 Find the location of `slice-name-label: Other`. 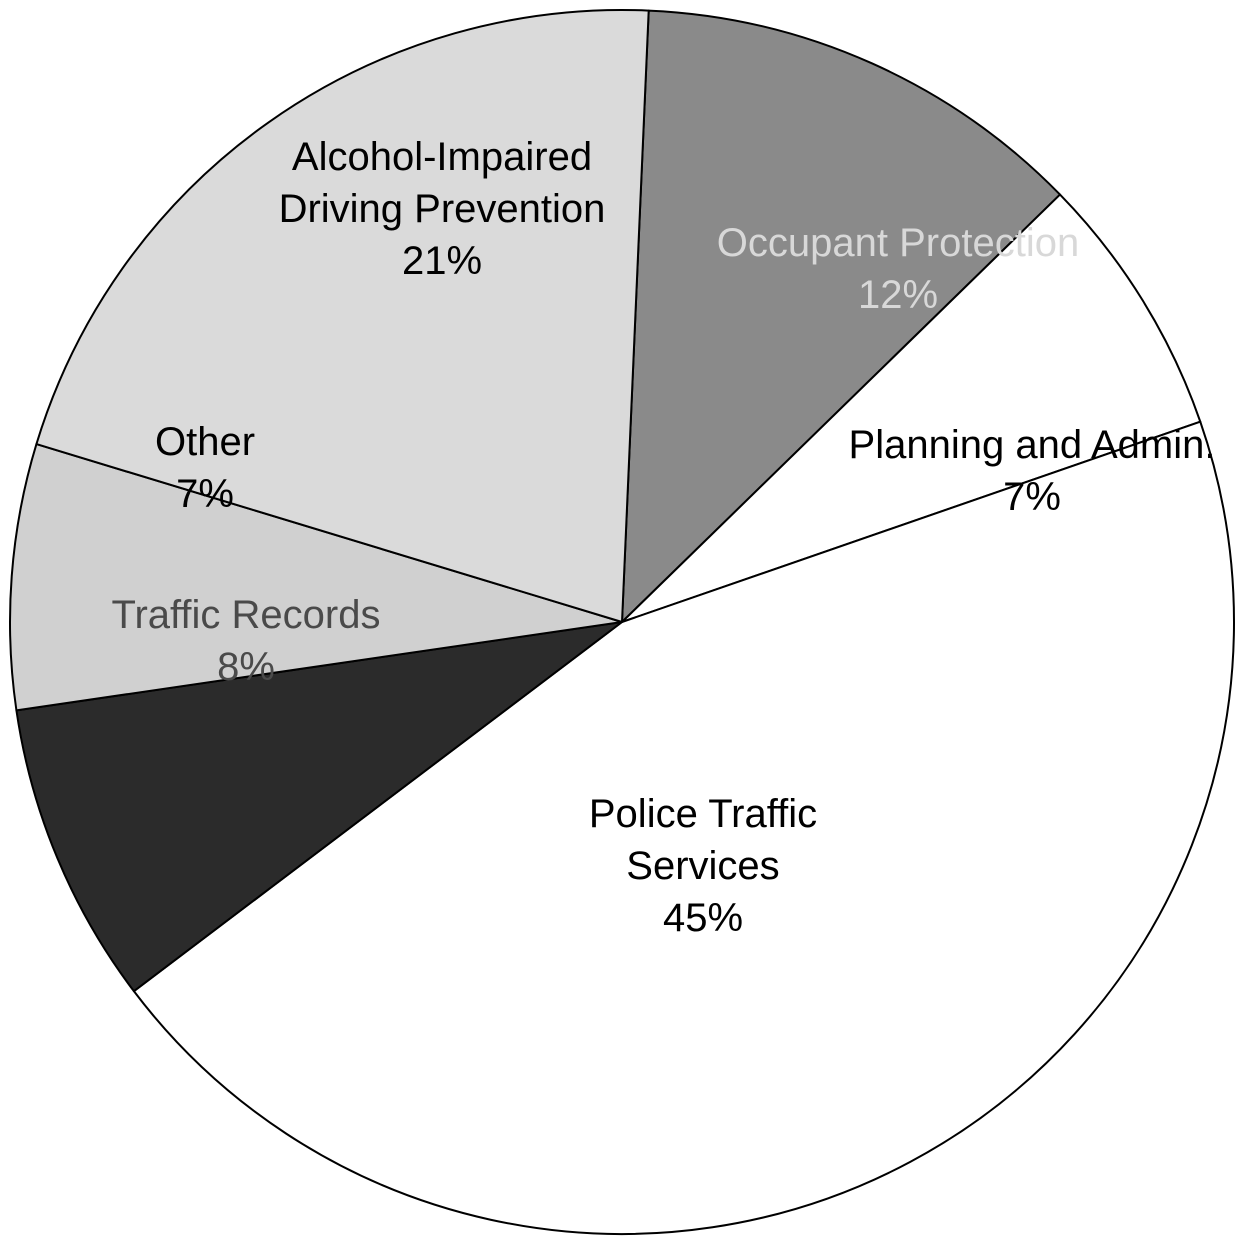

slice-name-label: Other is located at coordinates (205, 442).